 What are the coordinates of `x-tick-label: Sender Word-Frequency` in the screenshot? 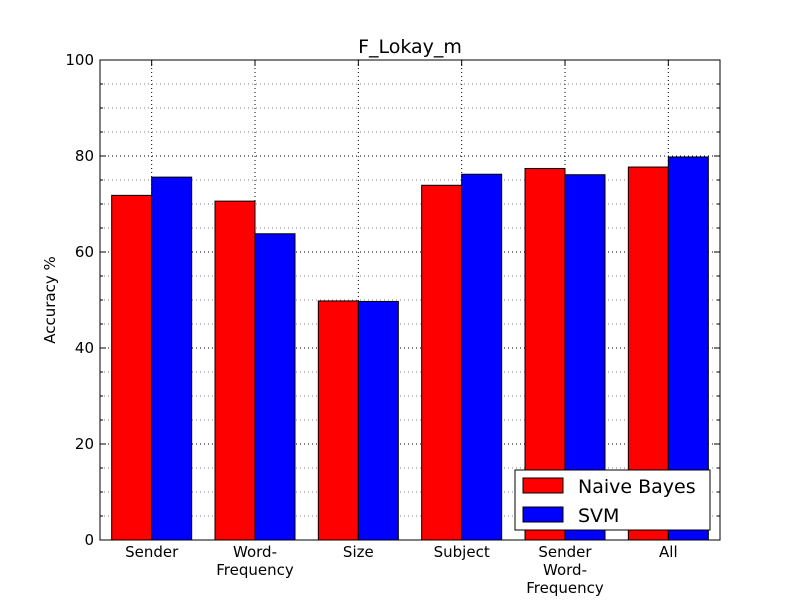 It's located at (565, 570).